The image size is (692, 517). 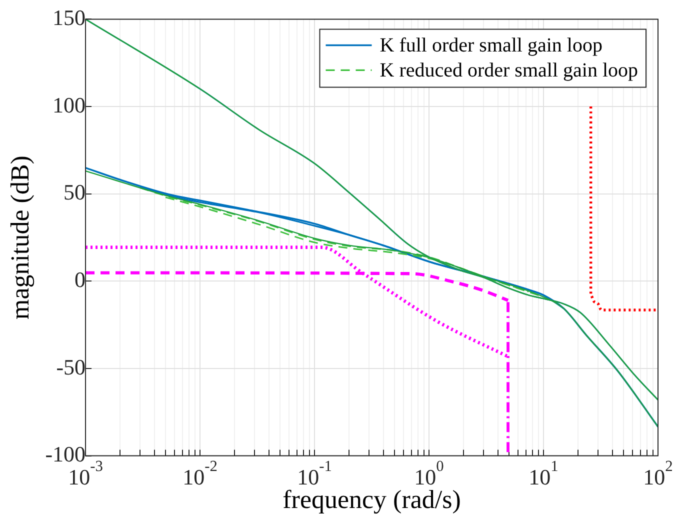 What do you see at coordinates (371, 499) in the screenshot?
I see `x-axis-title: frequency (rad/s)` at bounding box center [371, 499].